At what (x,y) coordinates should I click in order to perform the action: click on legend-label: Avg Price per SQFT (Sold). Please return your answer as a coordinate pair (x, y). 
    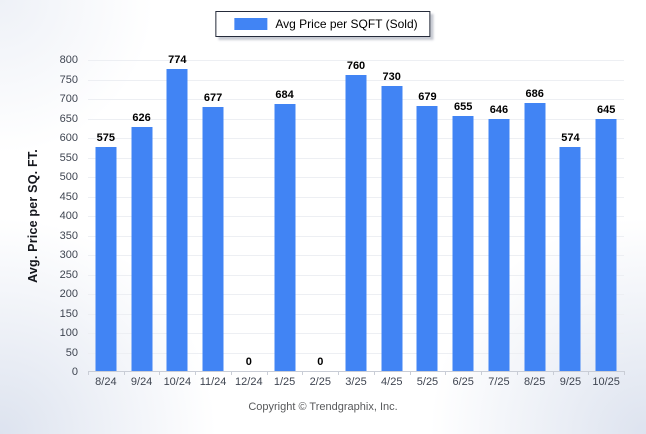
    Looking at the image, I should click on (346, 24).